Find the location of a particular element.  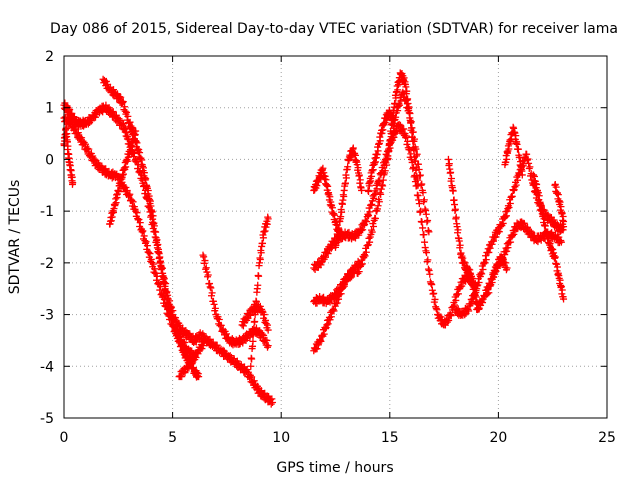

x-axis-label: GPS time / hours is located at coordinates (334, 468).